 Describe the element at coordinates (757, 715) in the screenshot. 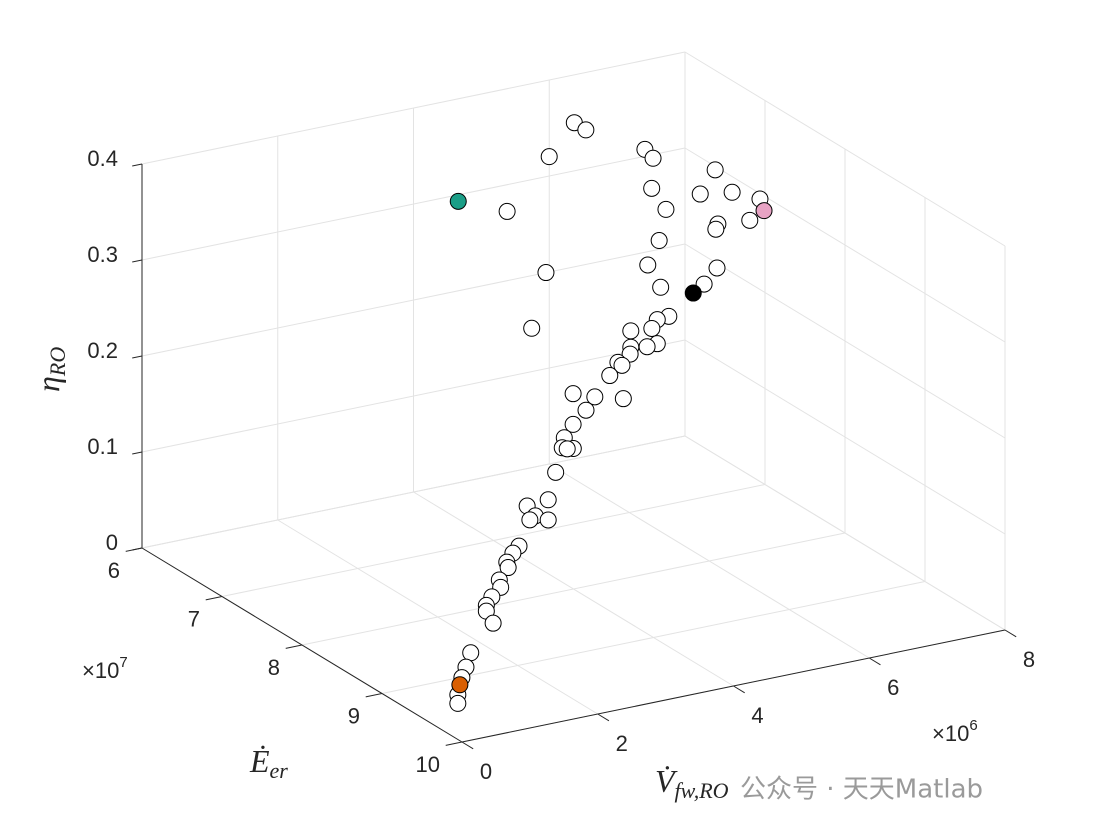

I see `x-tick-label: 4` at that location.